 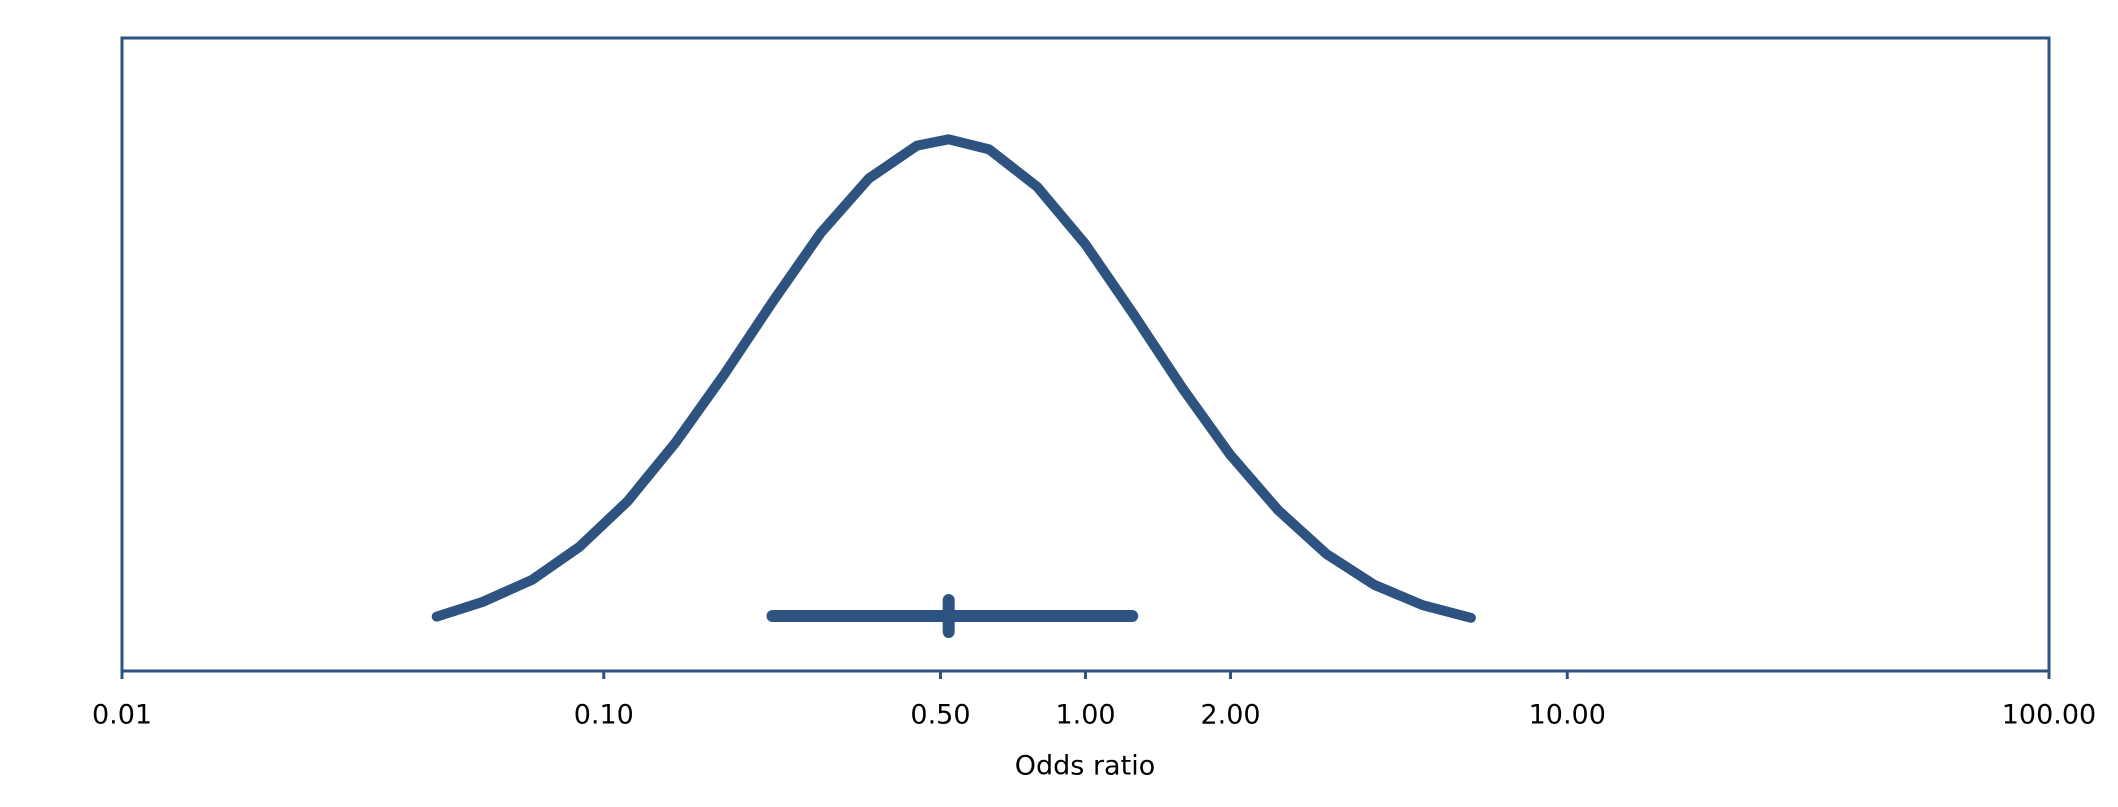 I want to click on x-tick-label: 0.01, so click(x=122, y=715).